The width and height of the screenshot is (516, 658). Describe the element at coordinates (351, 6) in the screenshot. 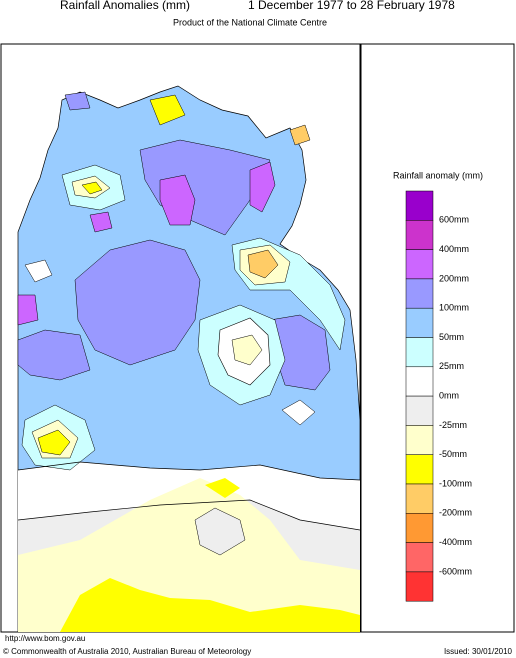

I see `date-range: 1 December 1977 to 28 February 1978` at that location.